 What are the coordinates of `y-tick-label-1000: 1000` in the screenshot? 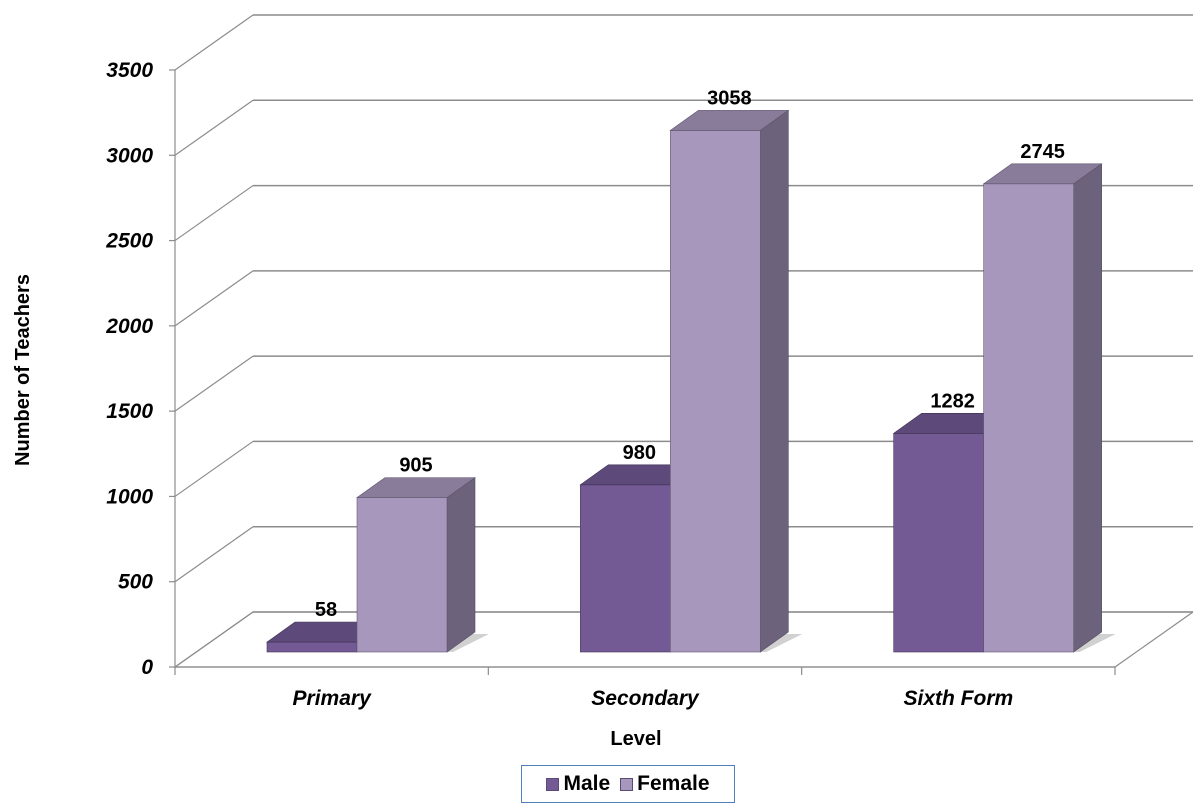 It's located at (129, 496).